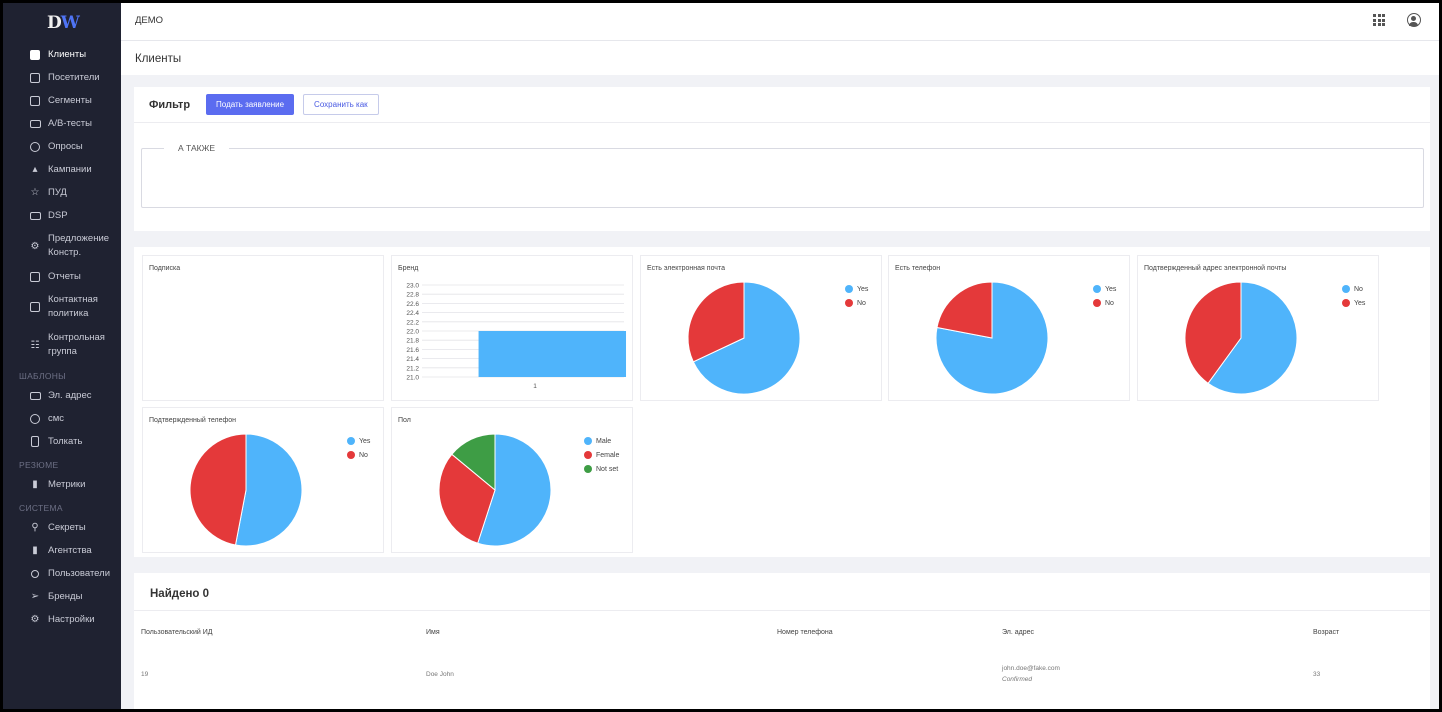  Describe the element at coordinates (42, 376) in the screenshot. I see `sidebar-section-templates: ШАБЛОНЫ` at that location.